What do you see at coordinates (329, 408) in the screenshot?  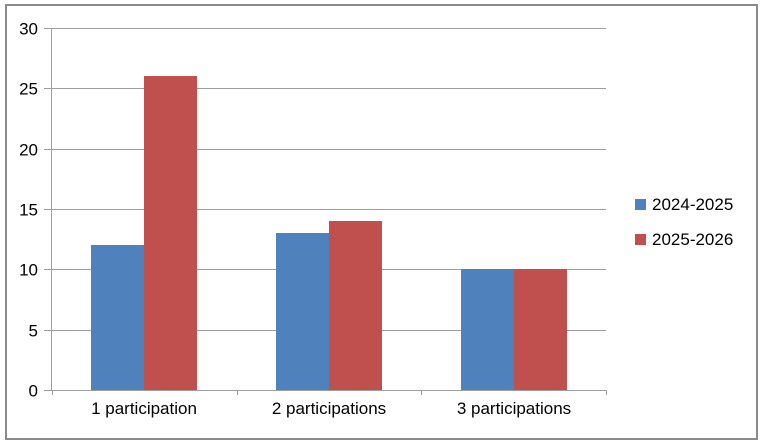 I see `category-label: 2 participations` at bounding box center [329, 408].